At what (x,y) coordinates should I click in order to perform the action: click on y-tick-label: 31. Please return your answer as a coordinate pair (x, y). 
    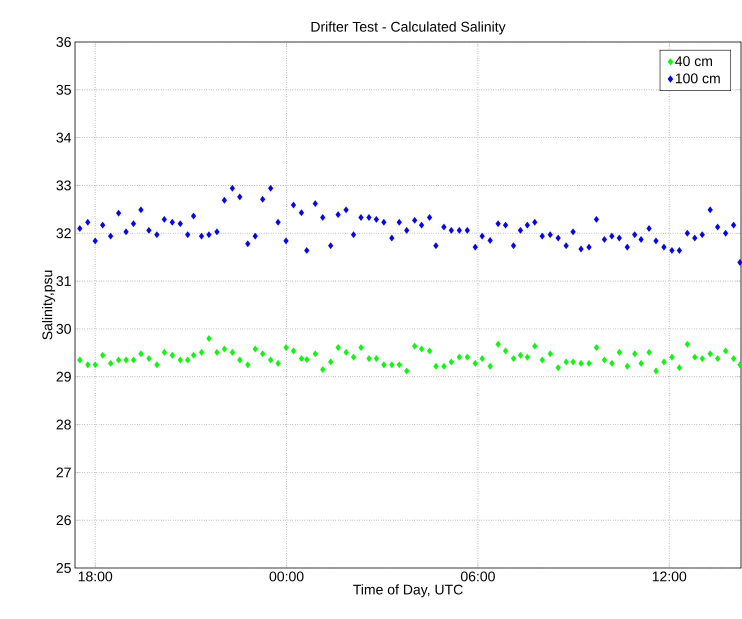
    Looking at the image, I should click on (63, 281).